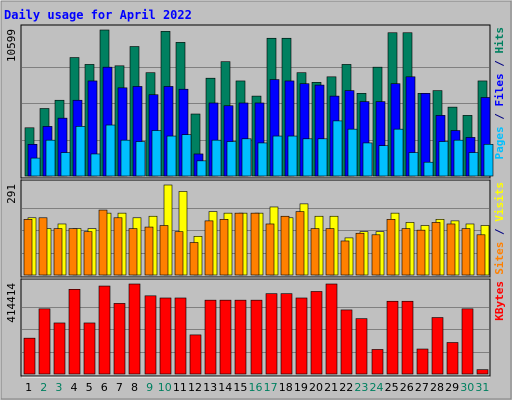 The width and height of the screenshot is (512, 400). Describe the element at coordinates (482, 387) in the screenshot. I see `day-label: 31` at that location.